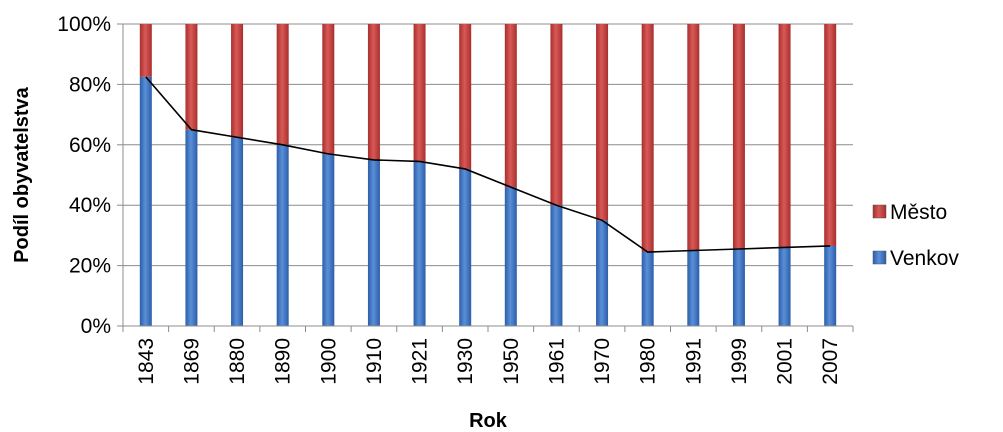  Describe the element at coordinates (465, 361) in the screenshot. I see `x-tick-label: 1930` at that location.